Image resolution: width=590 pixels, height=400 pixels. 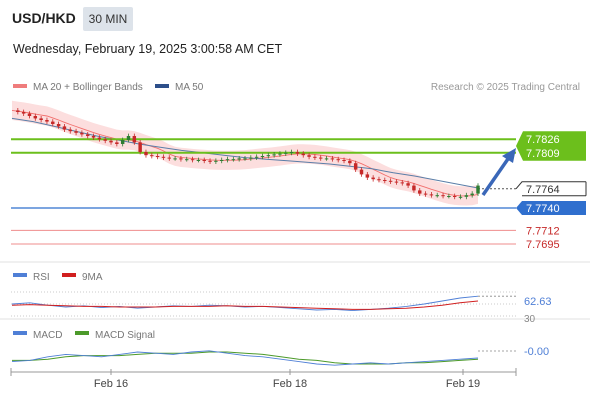 I want to click on ma20-legend-swatch, so click(x=20, y=86).